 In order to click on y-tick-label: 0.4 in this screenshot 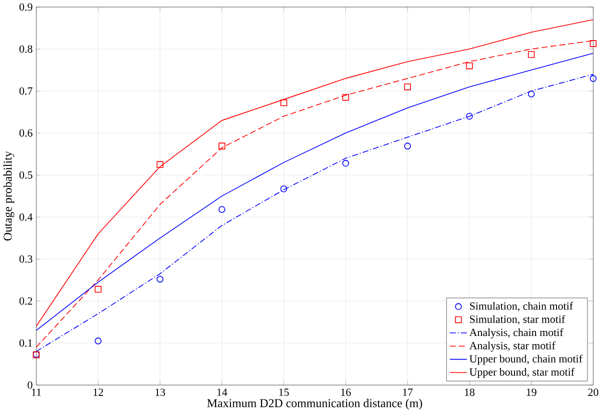, I will do `click(26, 217)`.